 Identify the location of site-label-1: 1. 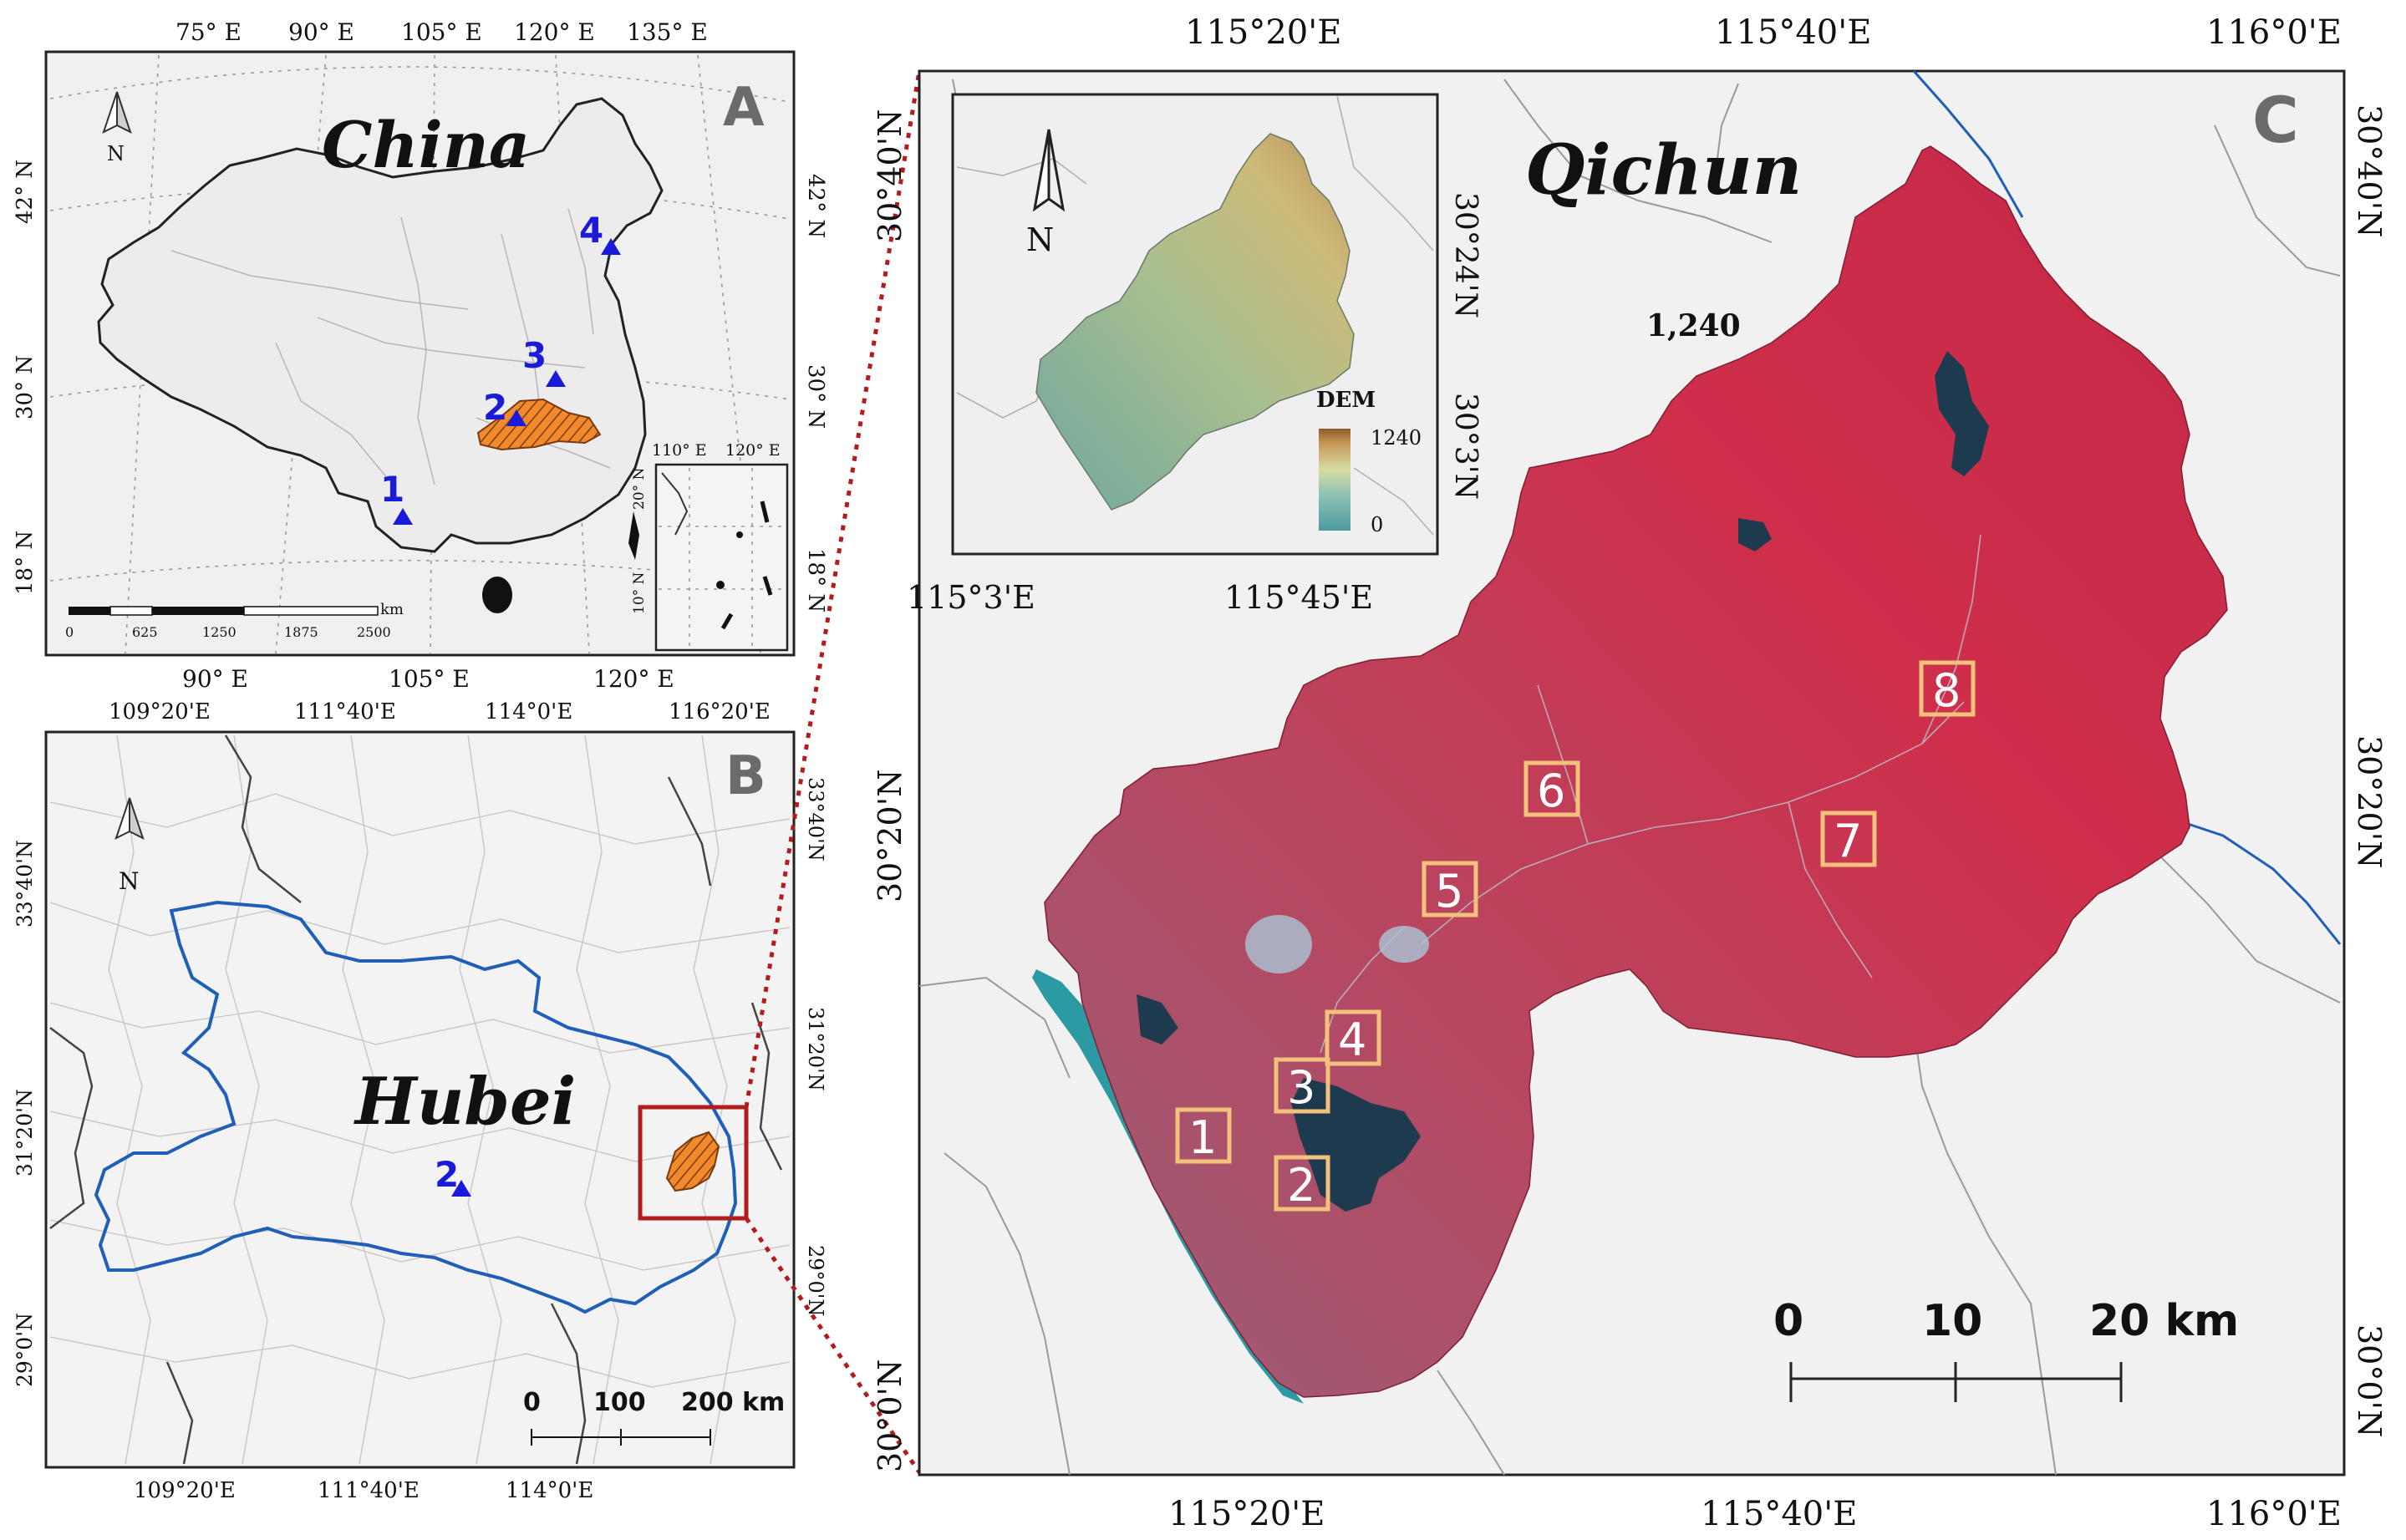
(392, 489).